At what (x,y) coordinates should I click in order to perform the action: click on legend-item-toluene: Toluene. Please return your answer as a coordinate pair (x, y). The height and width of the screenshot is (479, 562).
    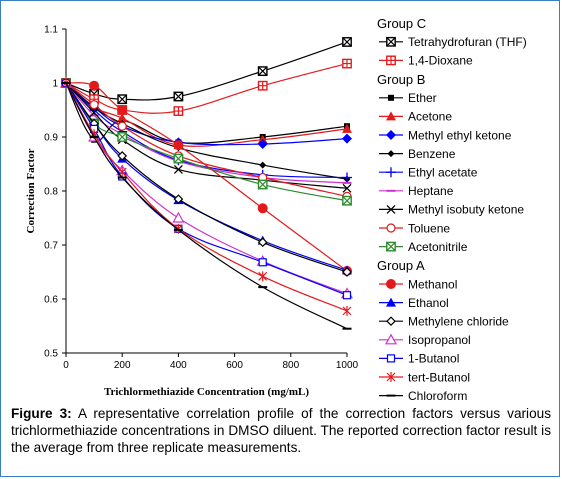
    Looking at the image, I should click on (414, 228).